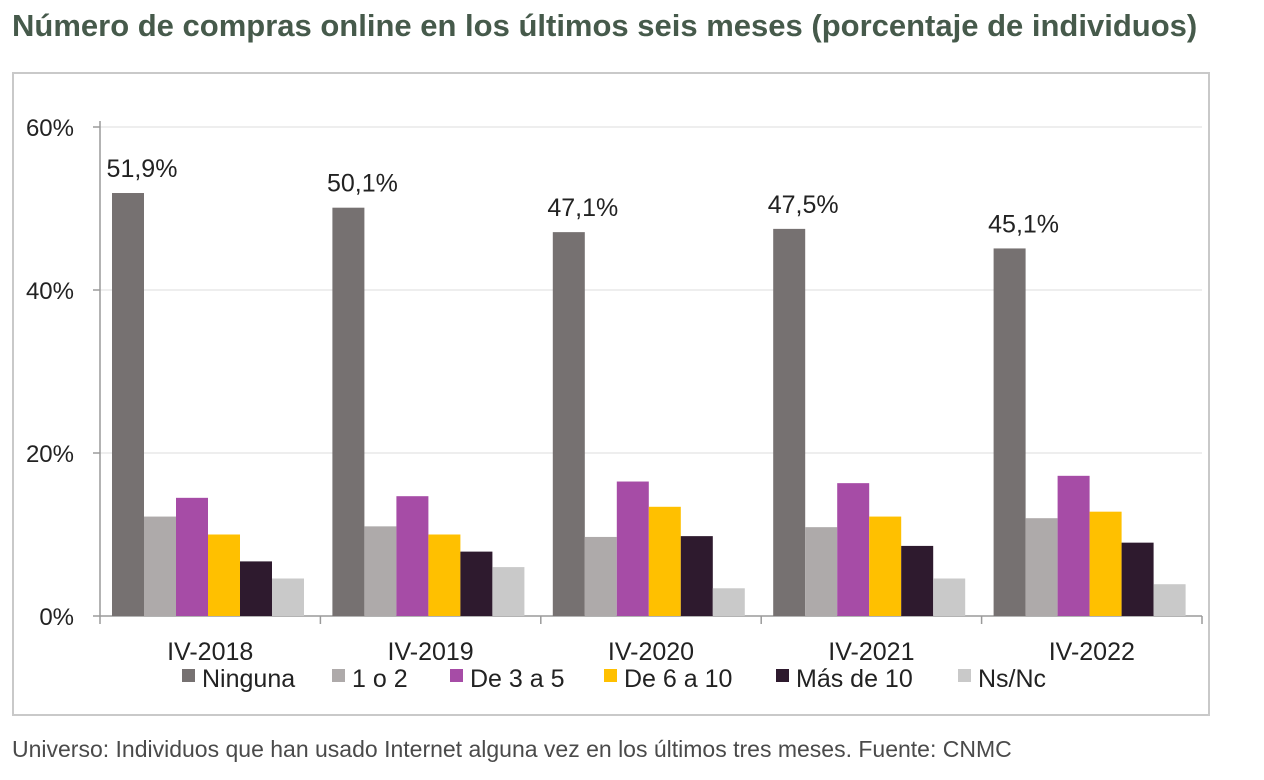 The width and height of the screenshot is (1264, 780). What do you see at coordinates (380, 679) in the screenshot?
I see `legend-label: 1 o 2` at bounding box center [380, 679].